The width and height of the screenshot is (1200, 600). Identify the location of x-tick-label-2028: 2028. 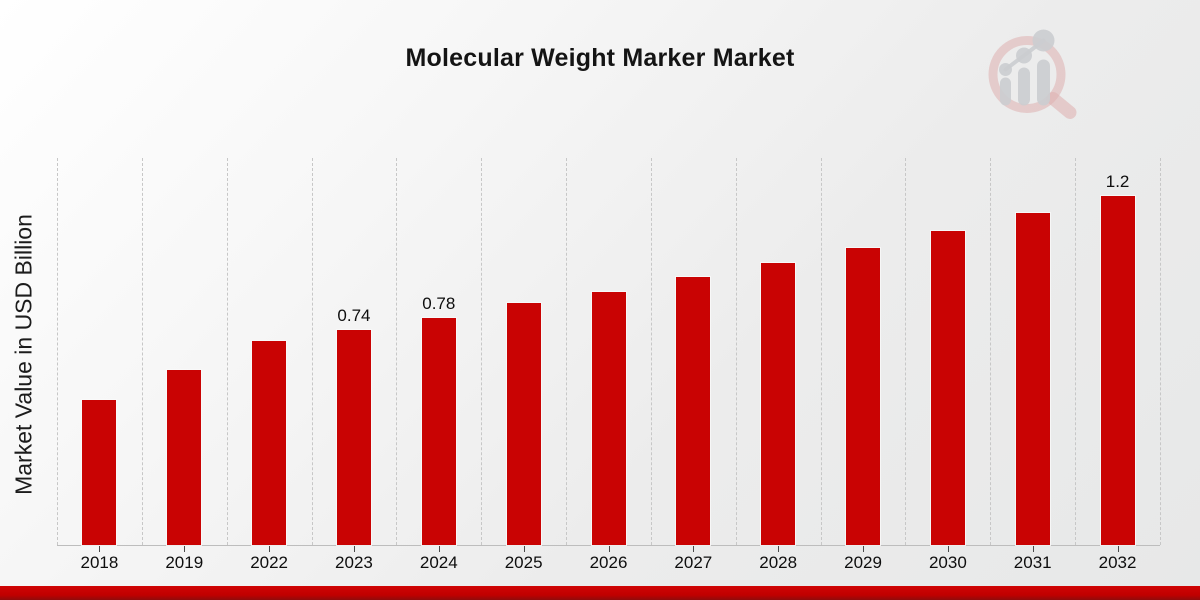
(778, 562).